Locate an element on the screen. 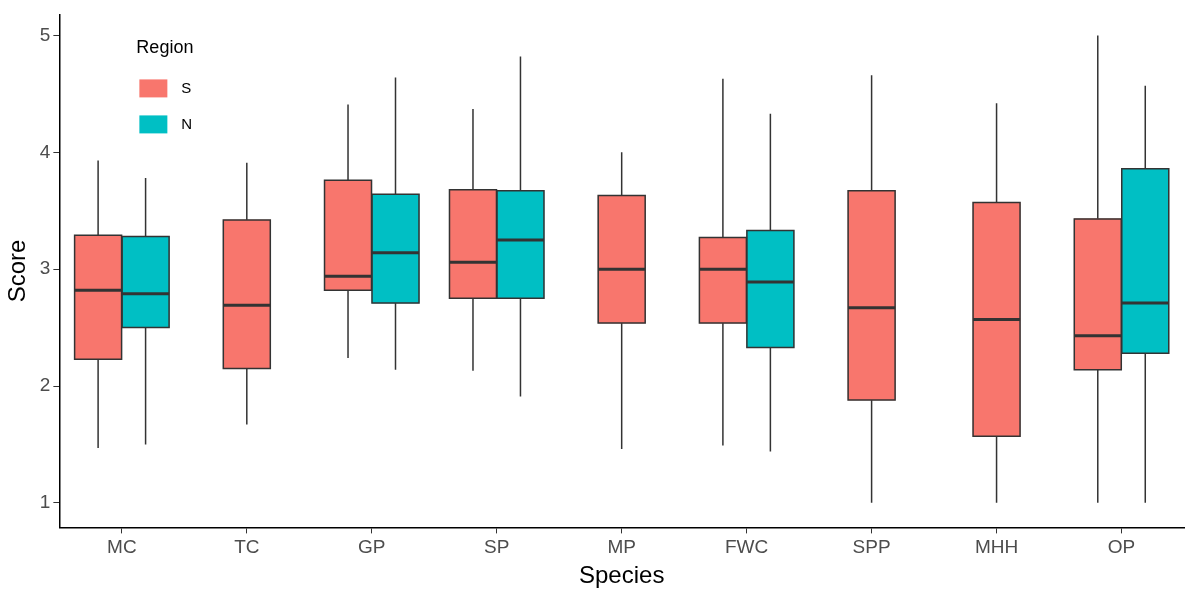 This screenshot has height=591, width=1188. legend-label: N is located at coordinates (187, 123).